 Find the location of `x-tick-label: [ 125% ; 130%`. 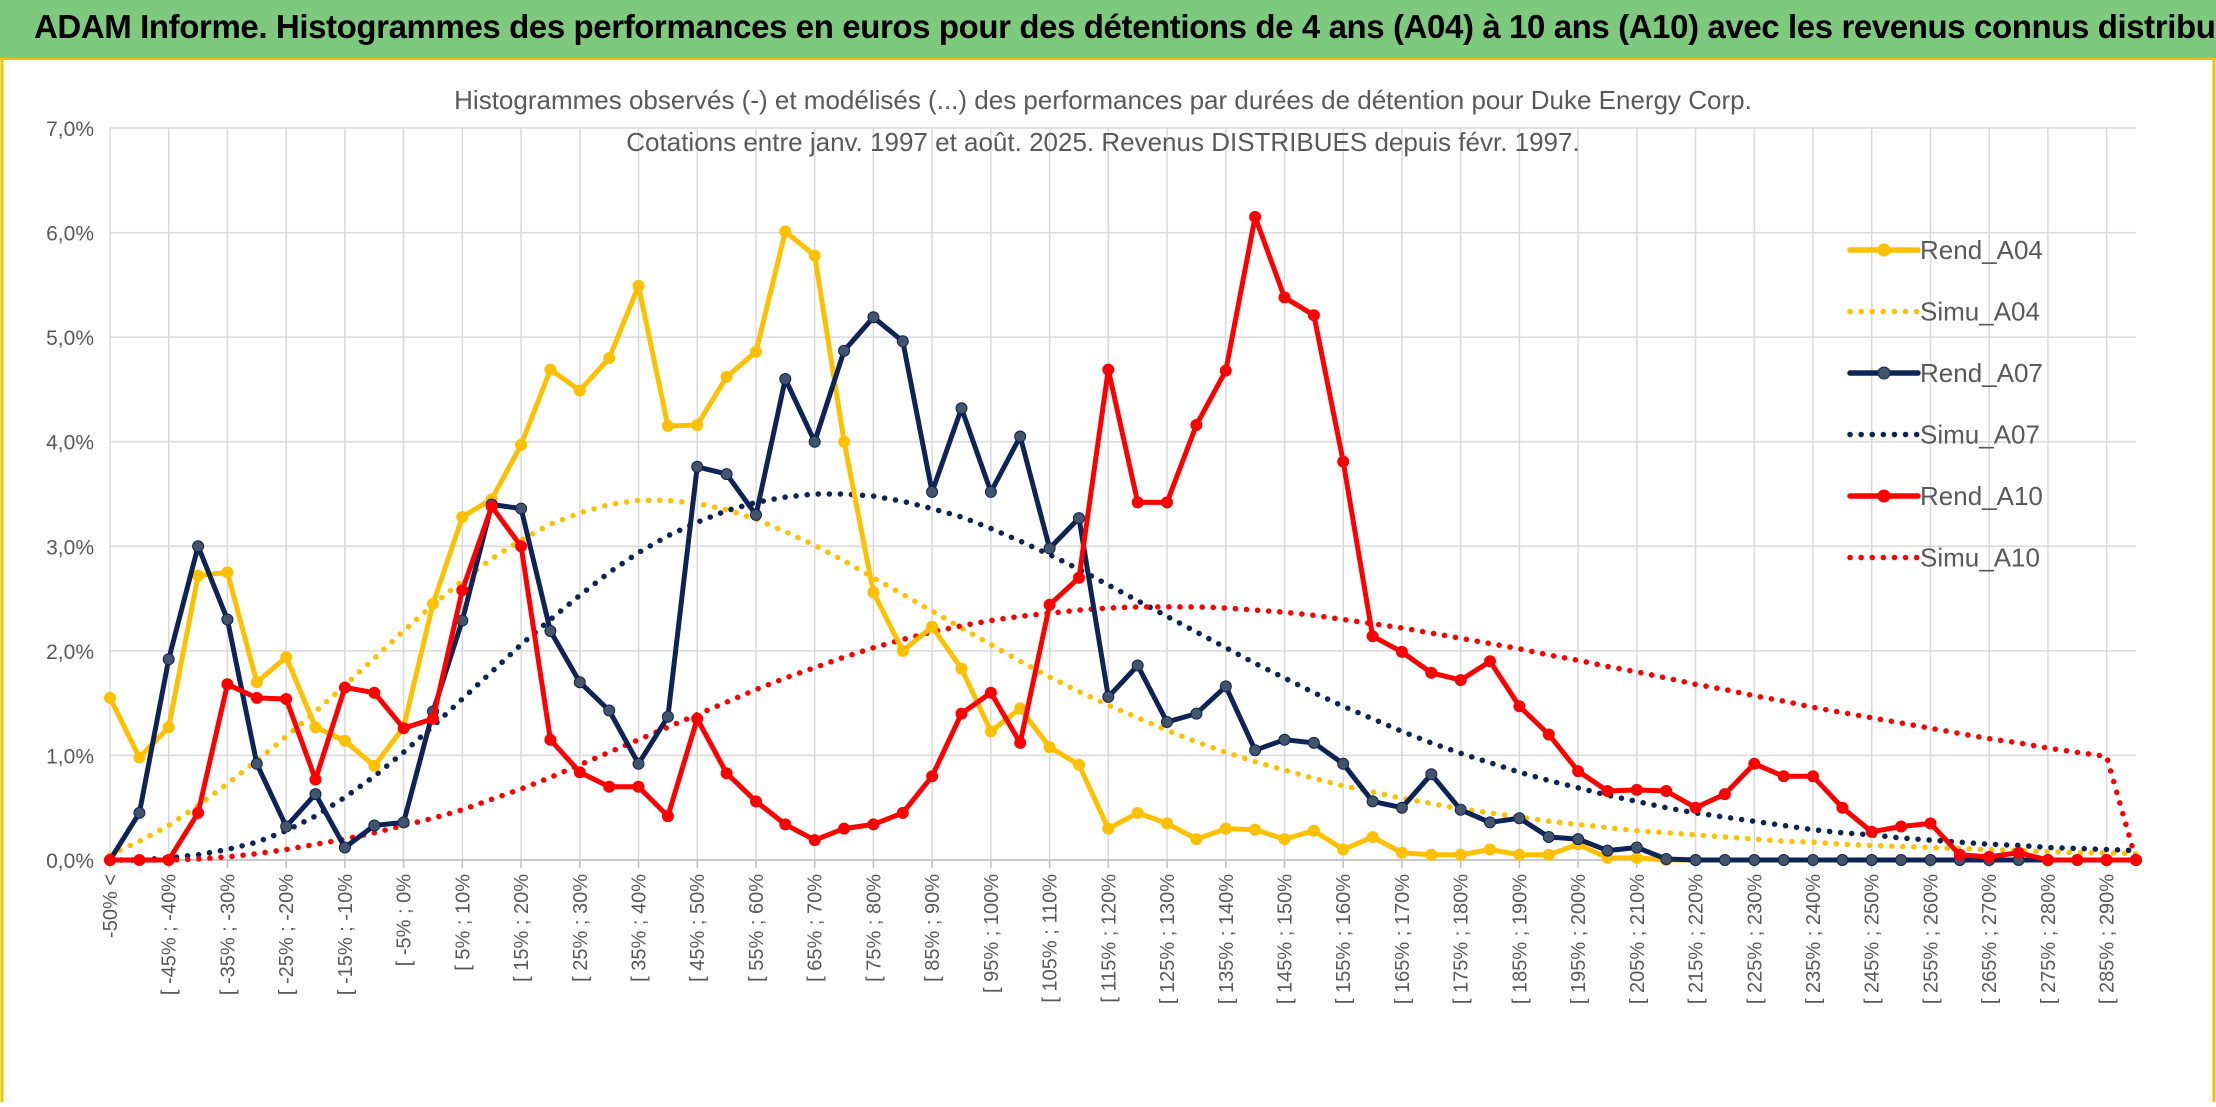

x-tick-label: [ 125% ; 130% is located at coordinates (1168, 939).